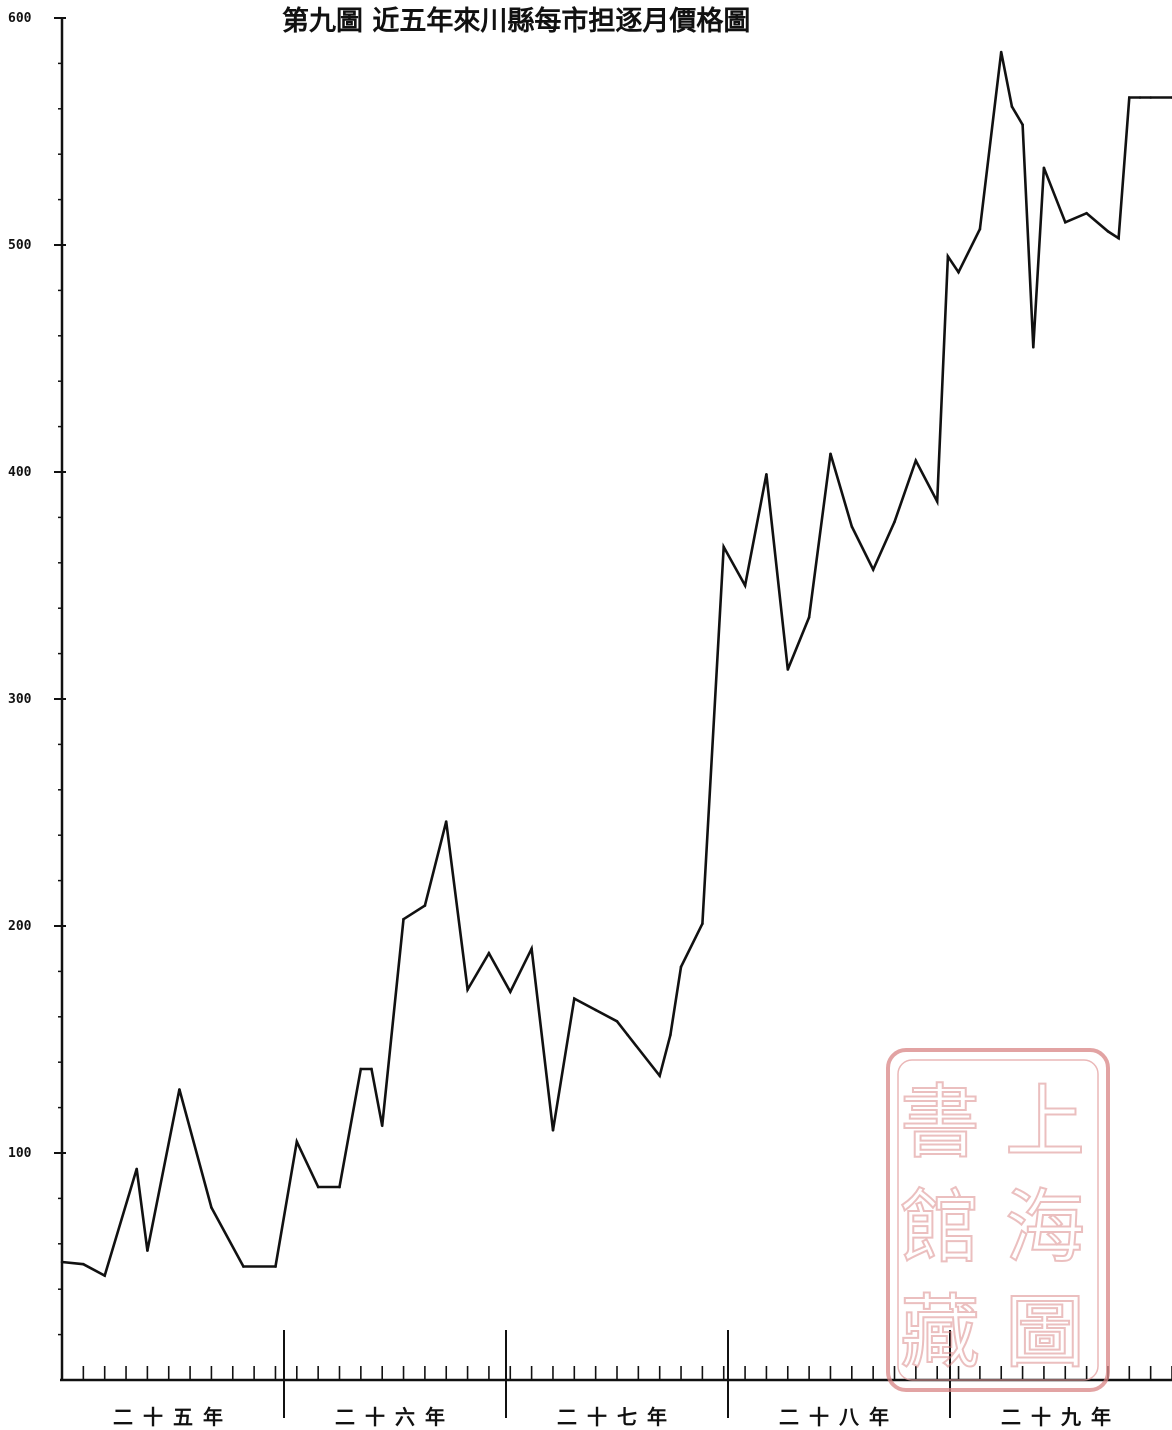 This screenshot has width=1172, height=1430. I want to click on svg-text: 圖, so click(1045, 1332).